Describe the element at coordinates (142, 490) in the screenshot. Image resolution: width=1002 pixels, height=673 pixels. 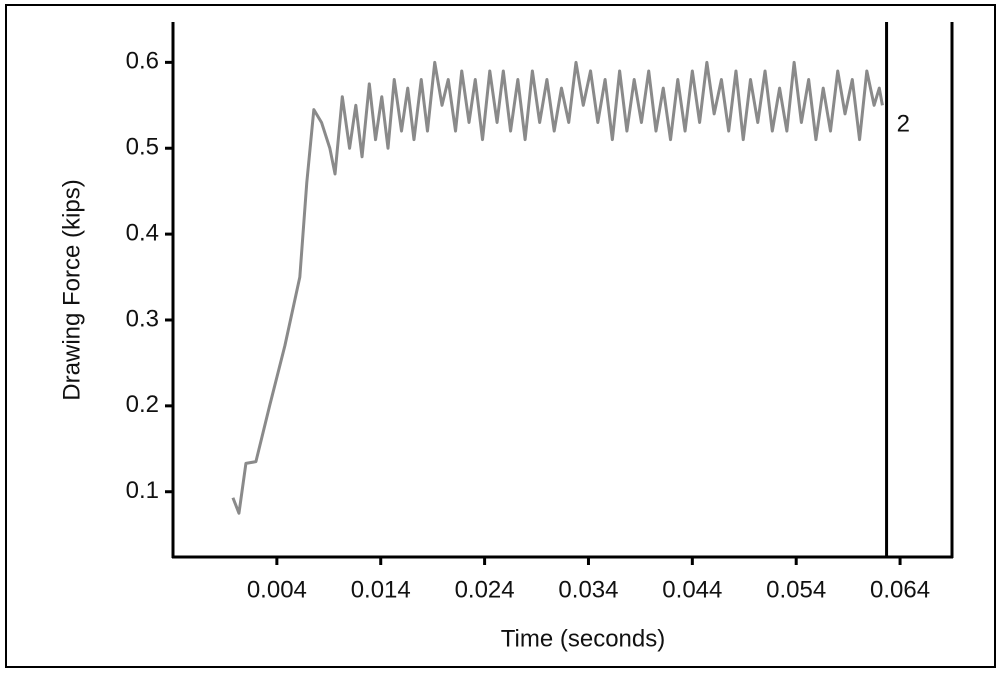
I see `y-tick-label: 0.1` at that location.